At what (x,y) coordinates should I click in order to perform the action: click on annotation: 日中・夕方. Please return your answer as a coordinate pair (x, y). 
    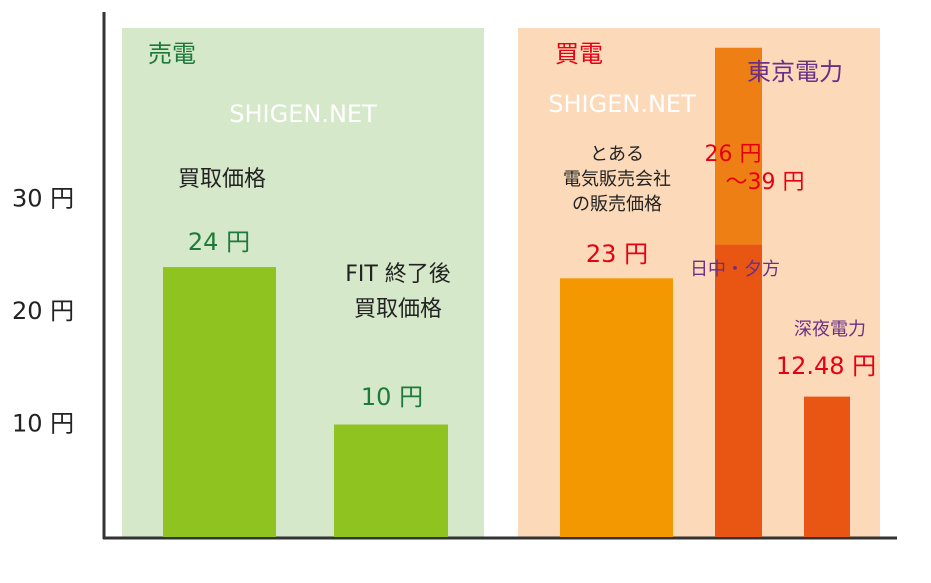
    Looking at the image, I should click on (735, 269).